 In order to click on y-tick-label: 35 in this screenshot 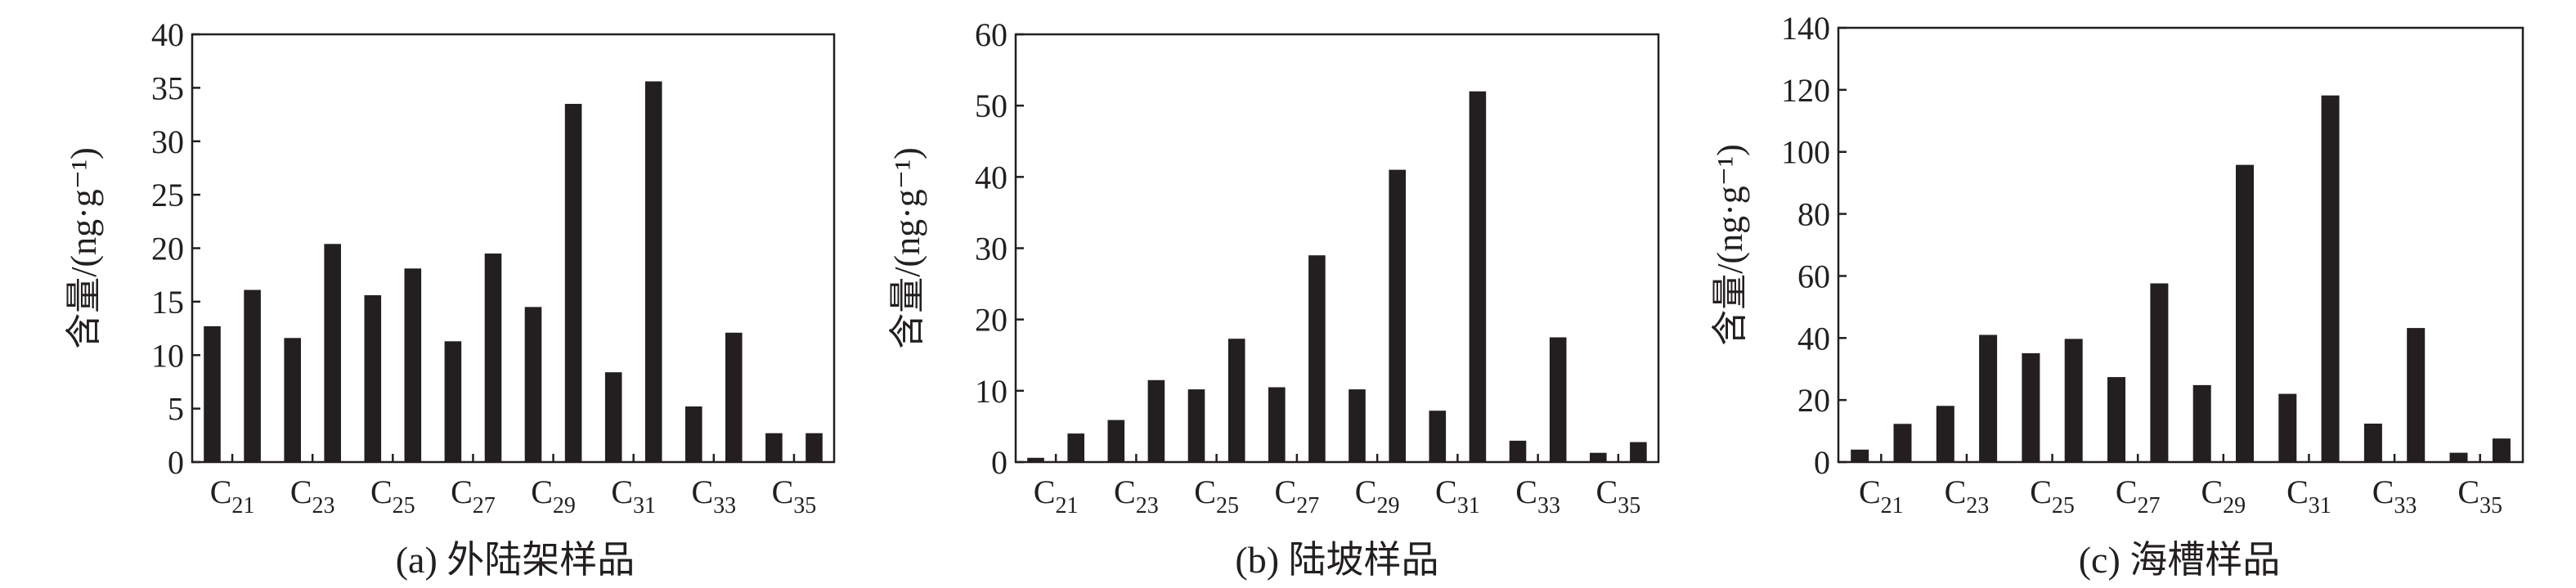, I will do `click(167, 88)`.